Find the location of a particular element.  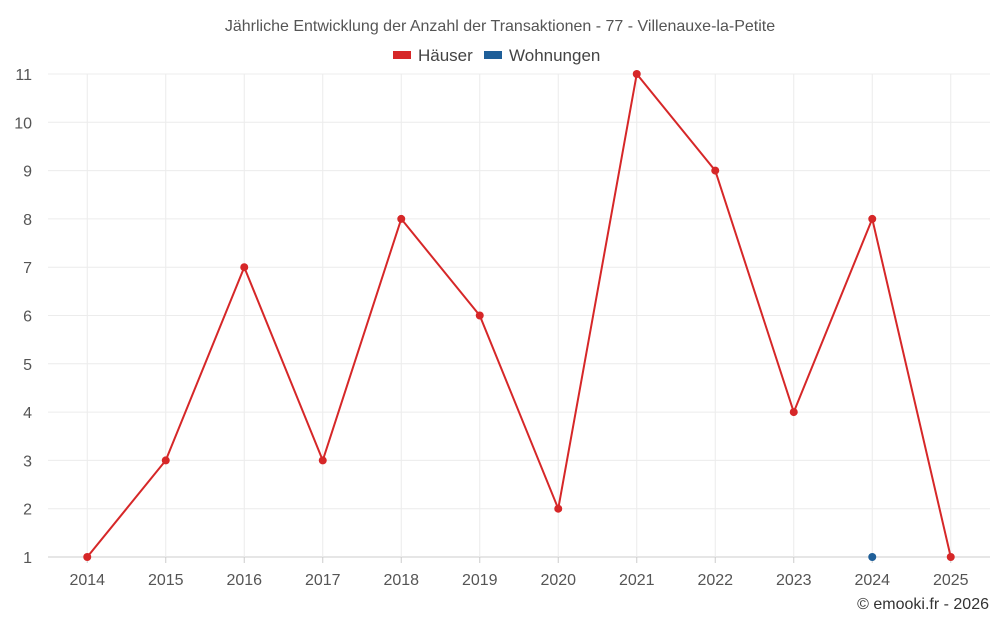

legend-item-haeuser: Häuser is located at coordinates (433, 55).